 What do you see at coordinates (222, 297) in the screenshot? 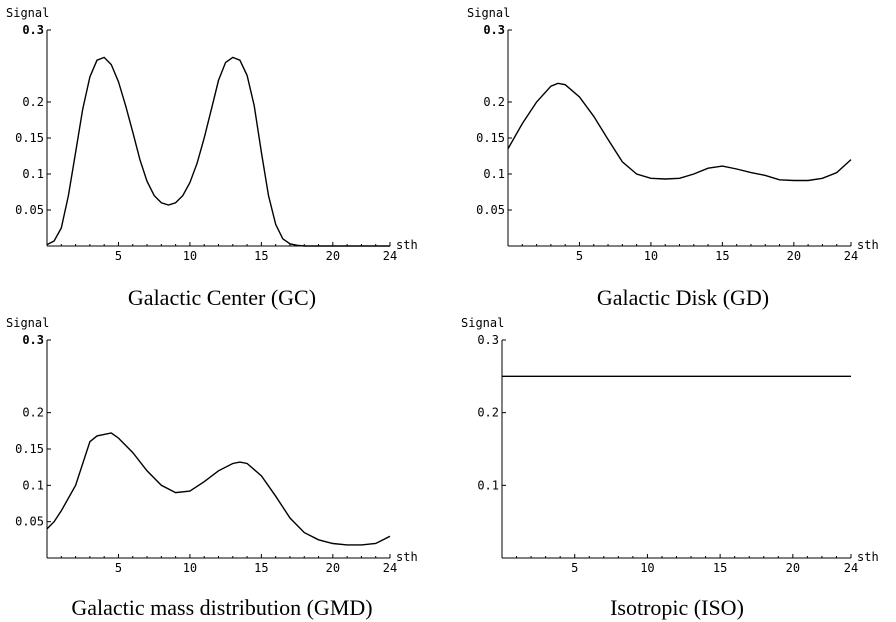
I see `chart-title: Galactic Center (GC)` at bounding box center [222, 297].